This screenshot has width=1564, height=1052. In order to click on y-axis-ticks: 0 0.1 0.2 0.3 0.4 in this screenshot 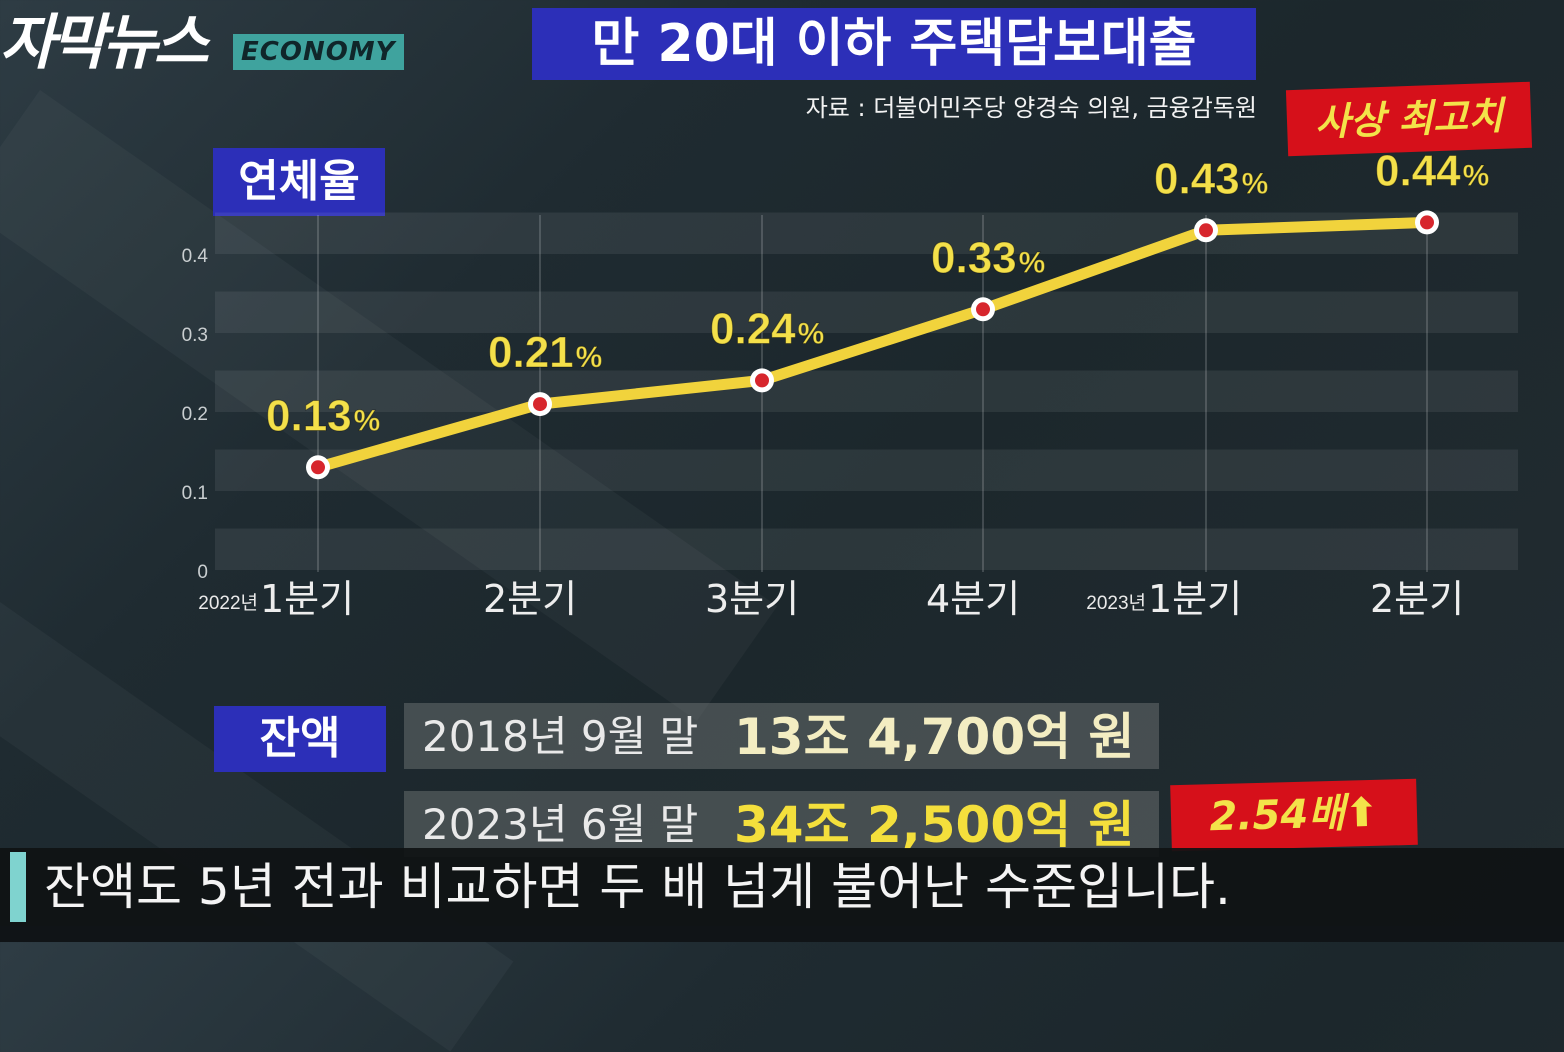, I will do `click(195, 414)`.